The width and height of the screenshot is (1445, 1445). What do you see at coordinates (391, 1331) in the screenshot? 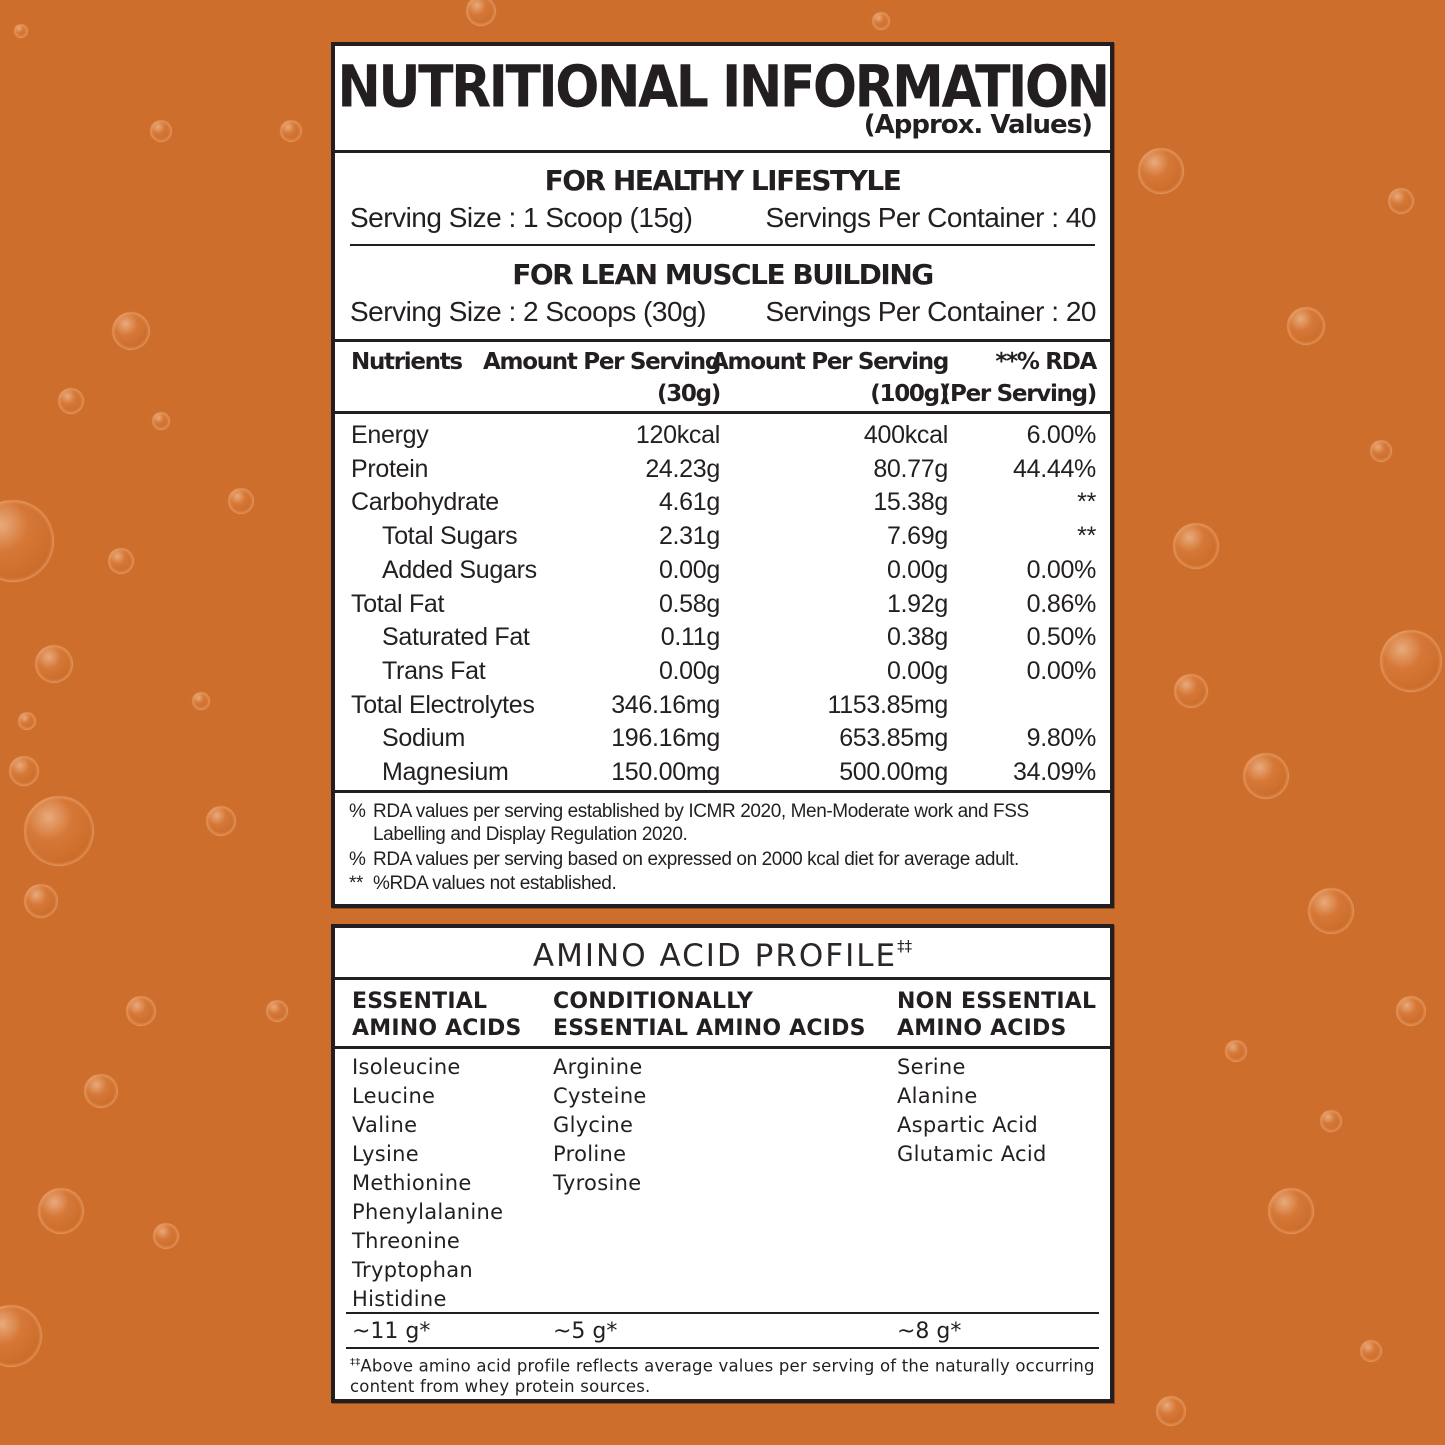
I see `essential-amount: ~11 g*` at bounding box center [391, 1331].